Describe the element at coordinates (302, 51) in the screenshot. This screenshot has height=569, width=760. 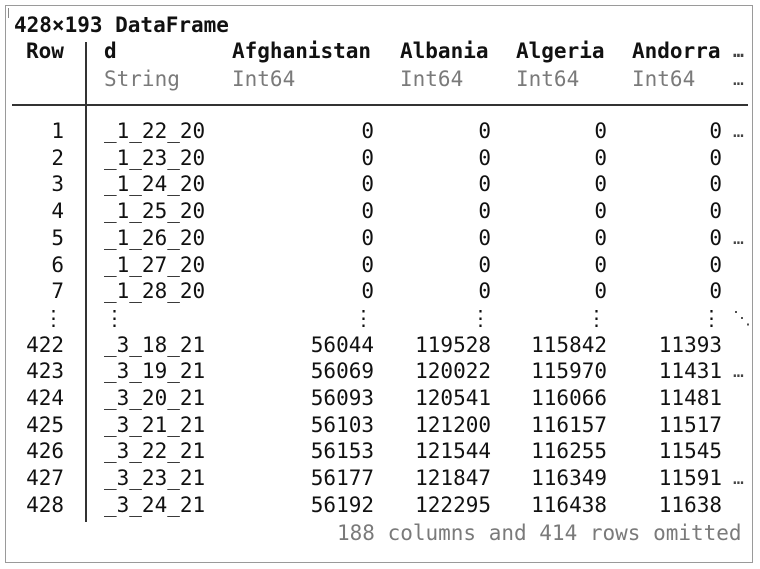
I see `column-header-afghanistan: Afghanistan` at that location.